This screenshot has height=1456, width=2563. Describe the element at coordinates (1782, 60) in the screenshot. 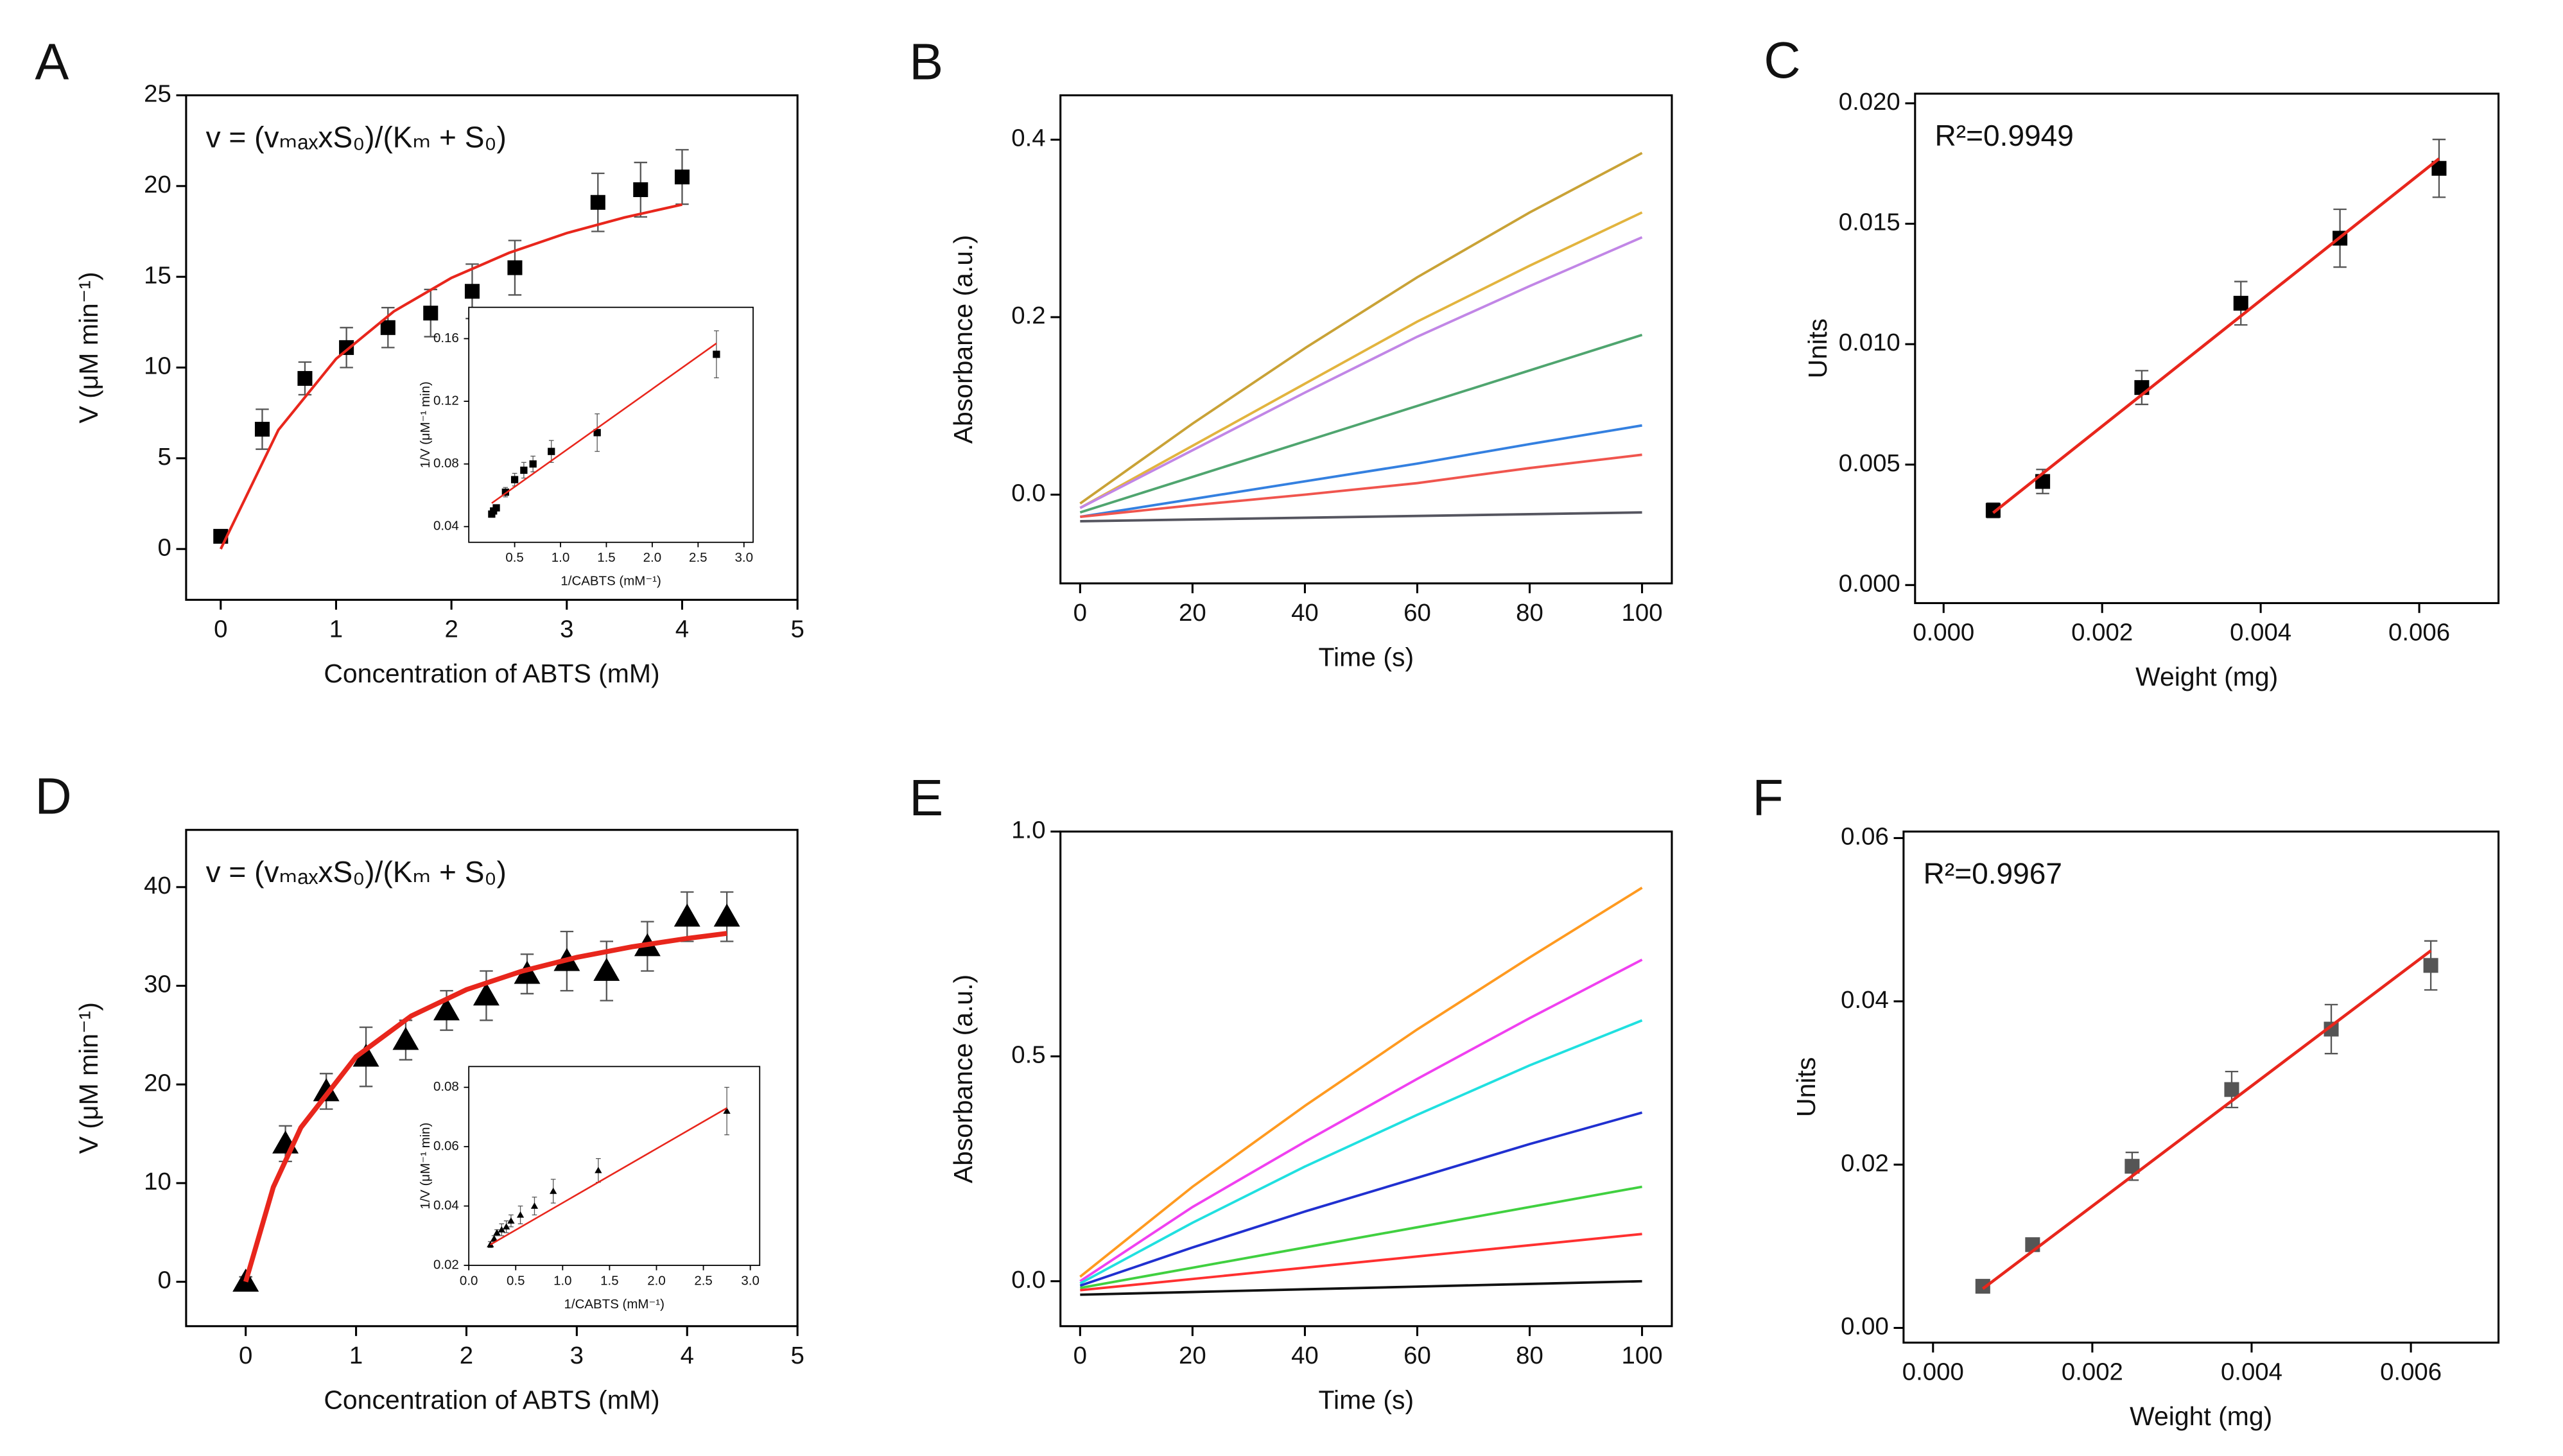

I see `panel-label: C` at that location.